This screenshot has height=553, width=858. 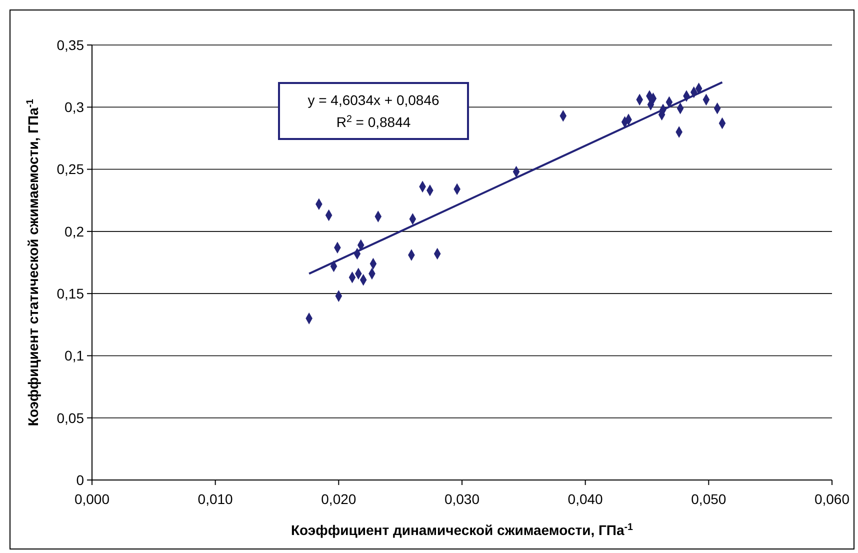 What do you see at coordinates (462, 499) in the screenshot?
I see `x-tick-label: 0,030` at bounding box center [462, 499].